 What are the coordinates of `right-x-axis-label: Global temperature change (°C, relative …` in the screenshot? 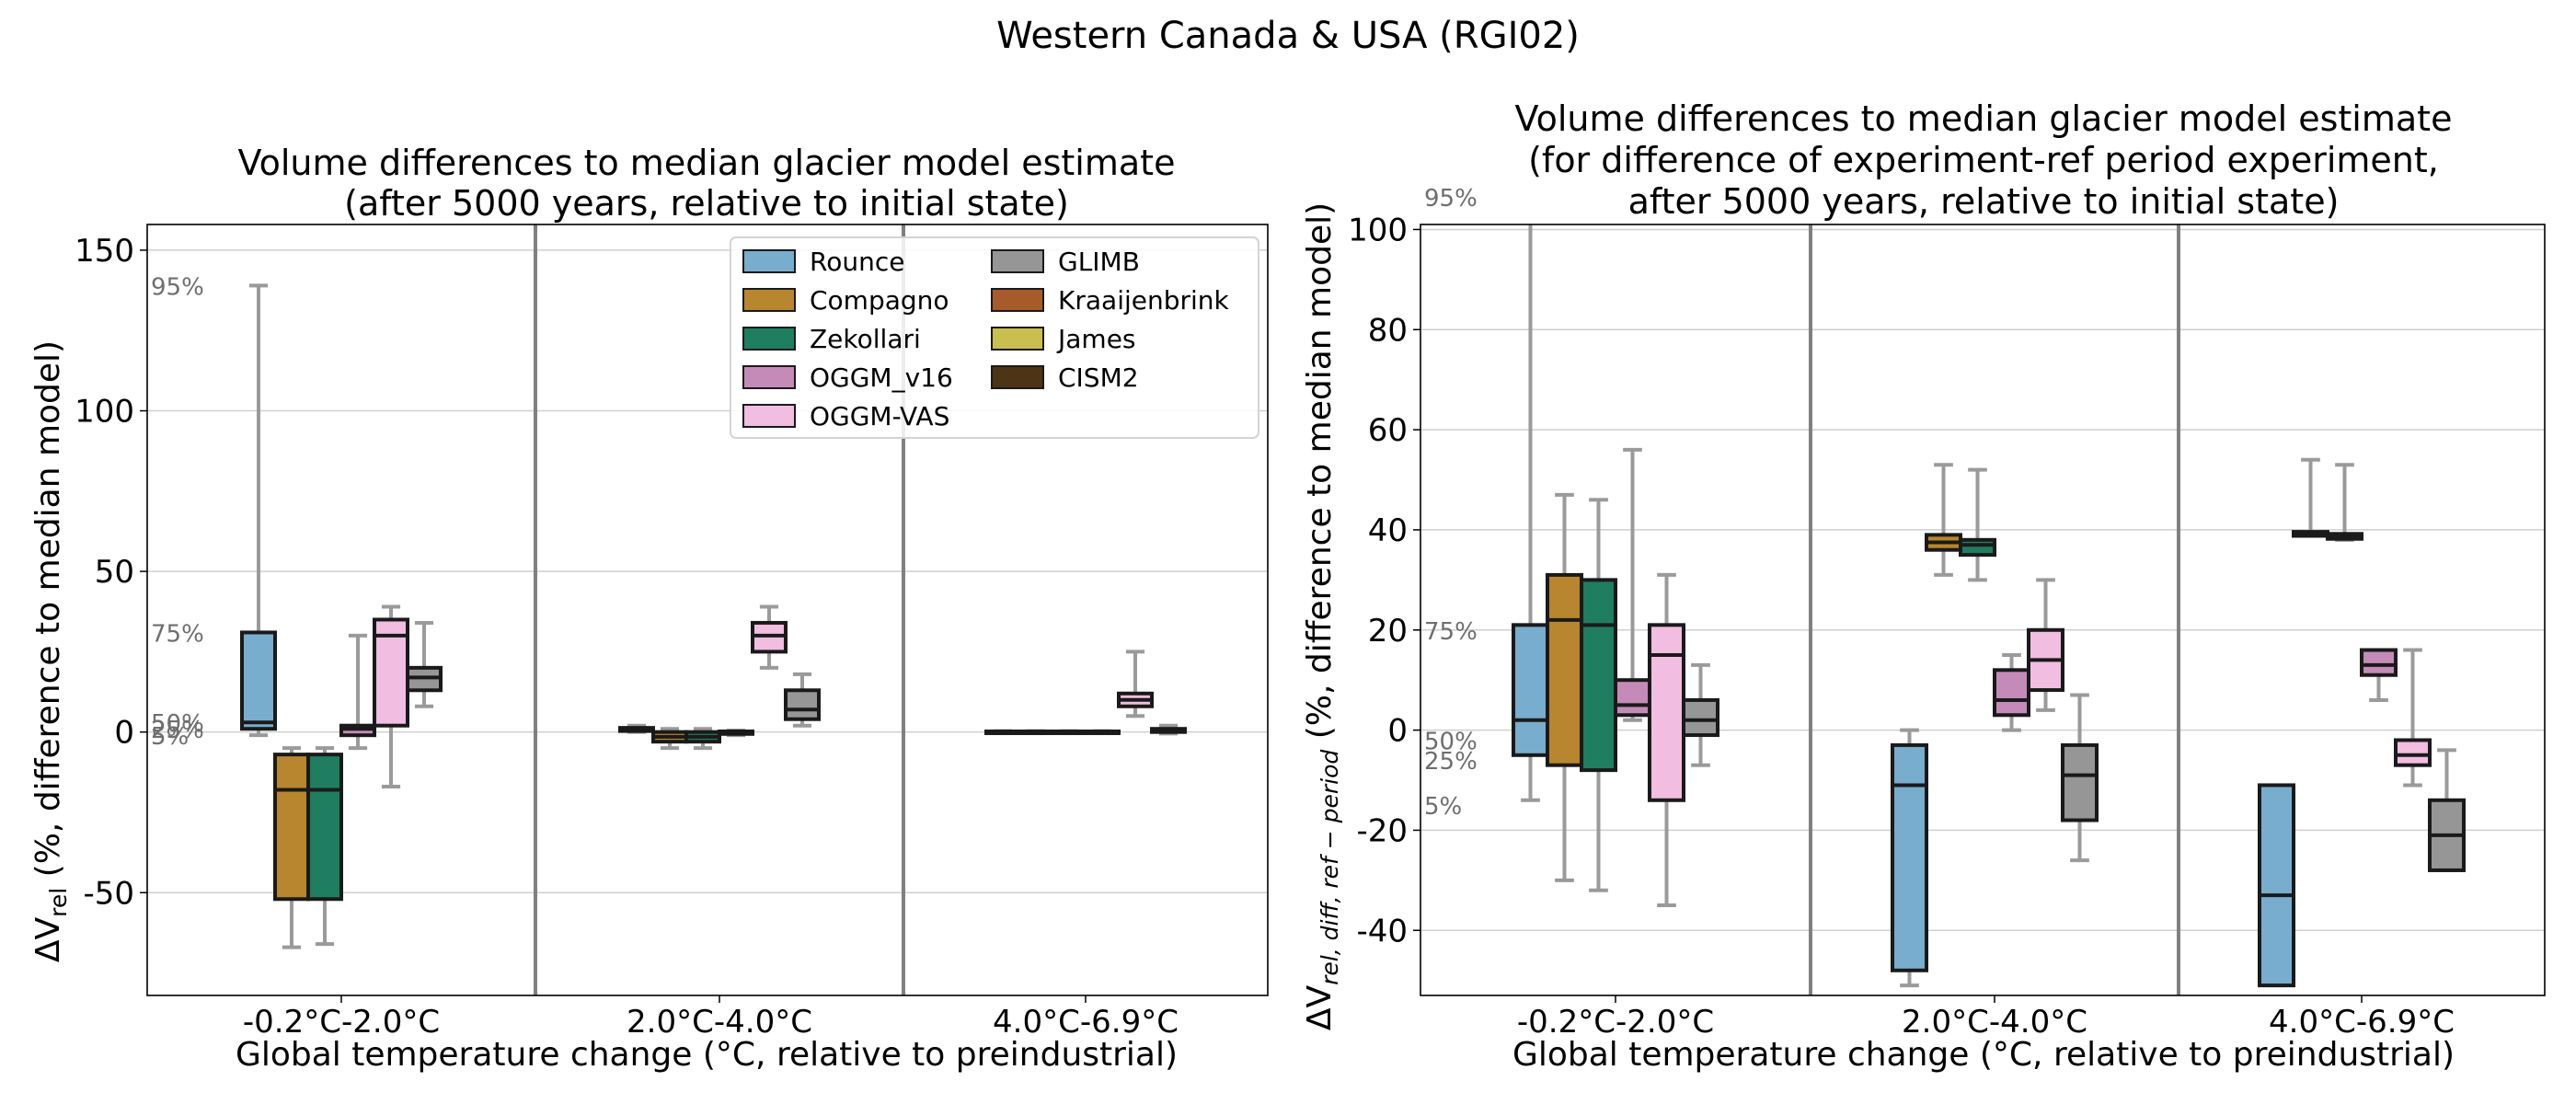 It's located at (1983, 1055).